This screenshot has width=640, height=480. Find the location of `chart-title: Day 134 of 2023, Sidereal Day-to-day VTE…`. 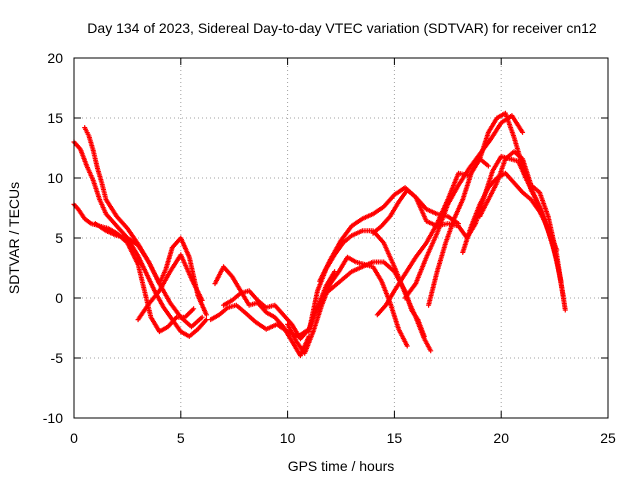

chart-title: Day 134 of 2023, Sidereal Day-to-day VTE… is located at coordinates (342, 28).